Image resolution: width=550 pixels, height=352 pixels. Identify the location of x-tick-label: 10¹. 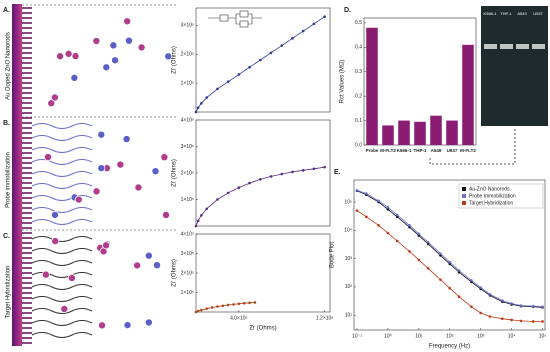
(419, 336).